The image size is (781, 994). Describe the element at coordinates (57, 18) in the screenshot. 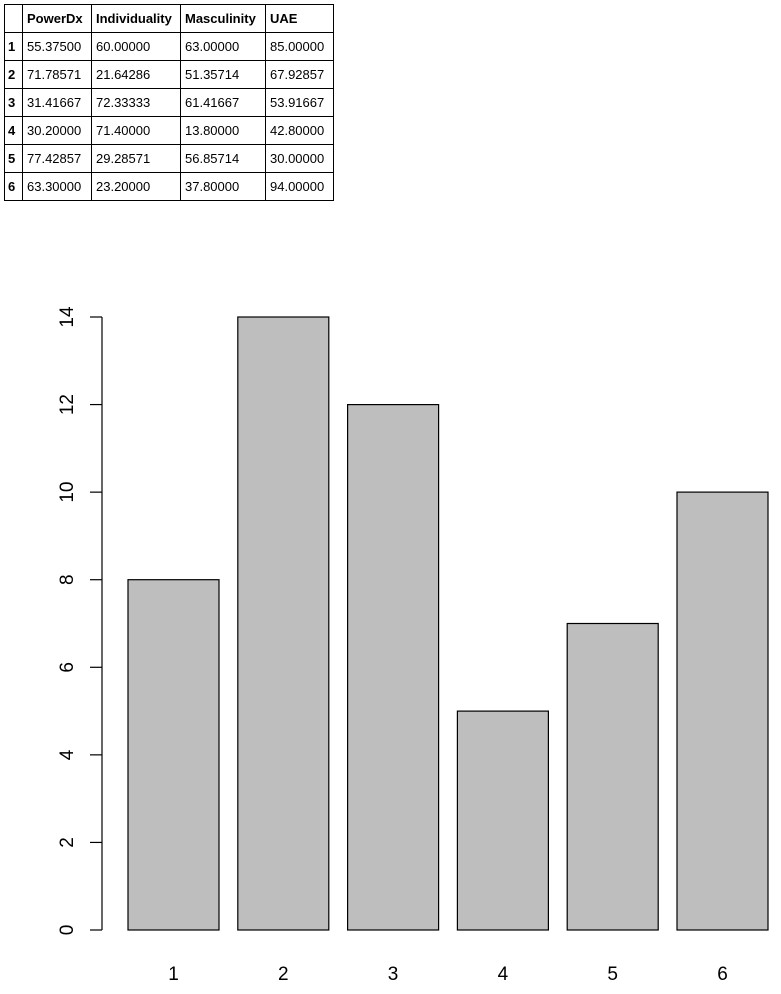

I see `column-header-powerdx: PowerDx` at that location.